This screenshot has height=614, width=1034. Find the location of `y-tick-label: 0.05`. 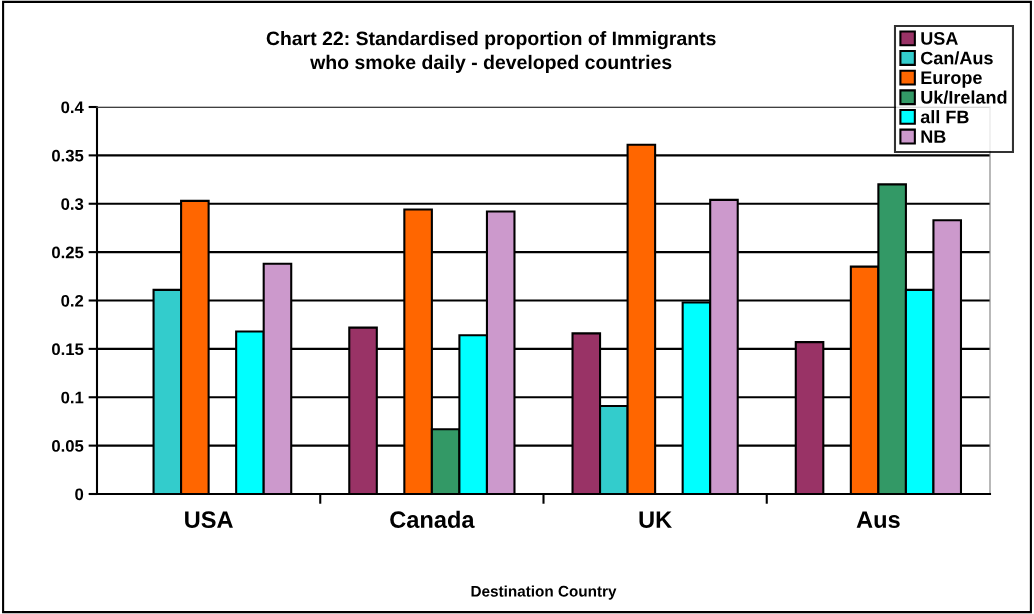

y-tick-label: 0.05 is located at coordinates (68, 446).